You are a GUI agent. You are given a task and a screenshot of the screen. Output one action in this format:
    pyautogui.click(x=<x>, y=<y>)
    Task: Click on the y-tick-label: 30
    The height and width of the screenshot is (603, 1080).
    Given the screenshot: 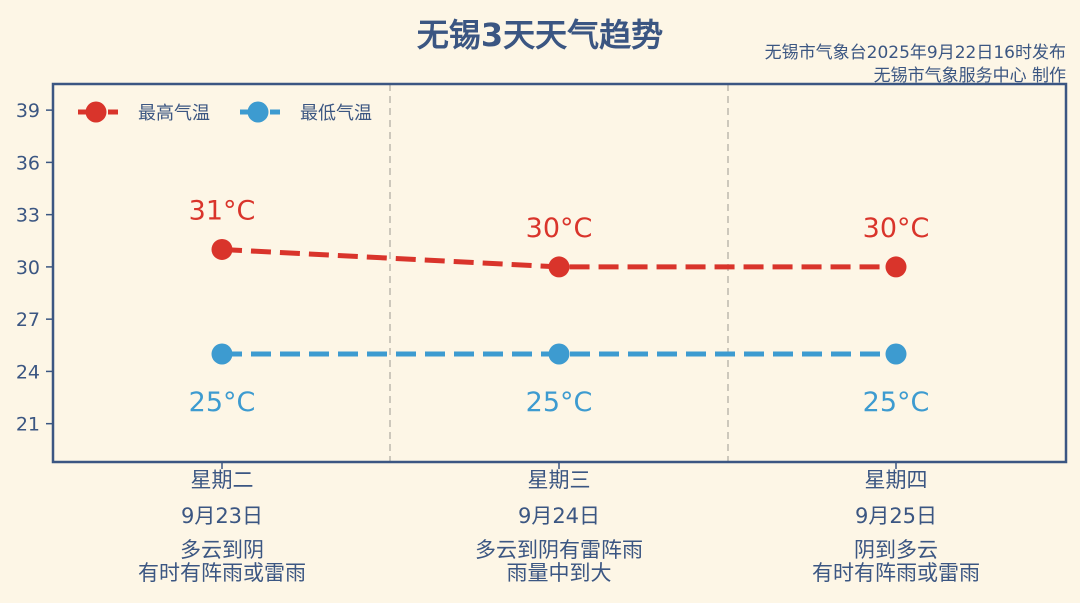 What is the action you would take?
    pyautogui.click(x=28, y=268)
    